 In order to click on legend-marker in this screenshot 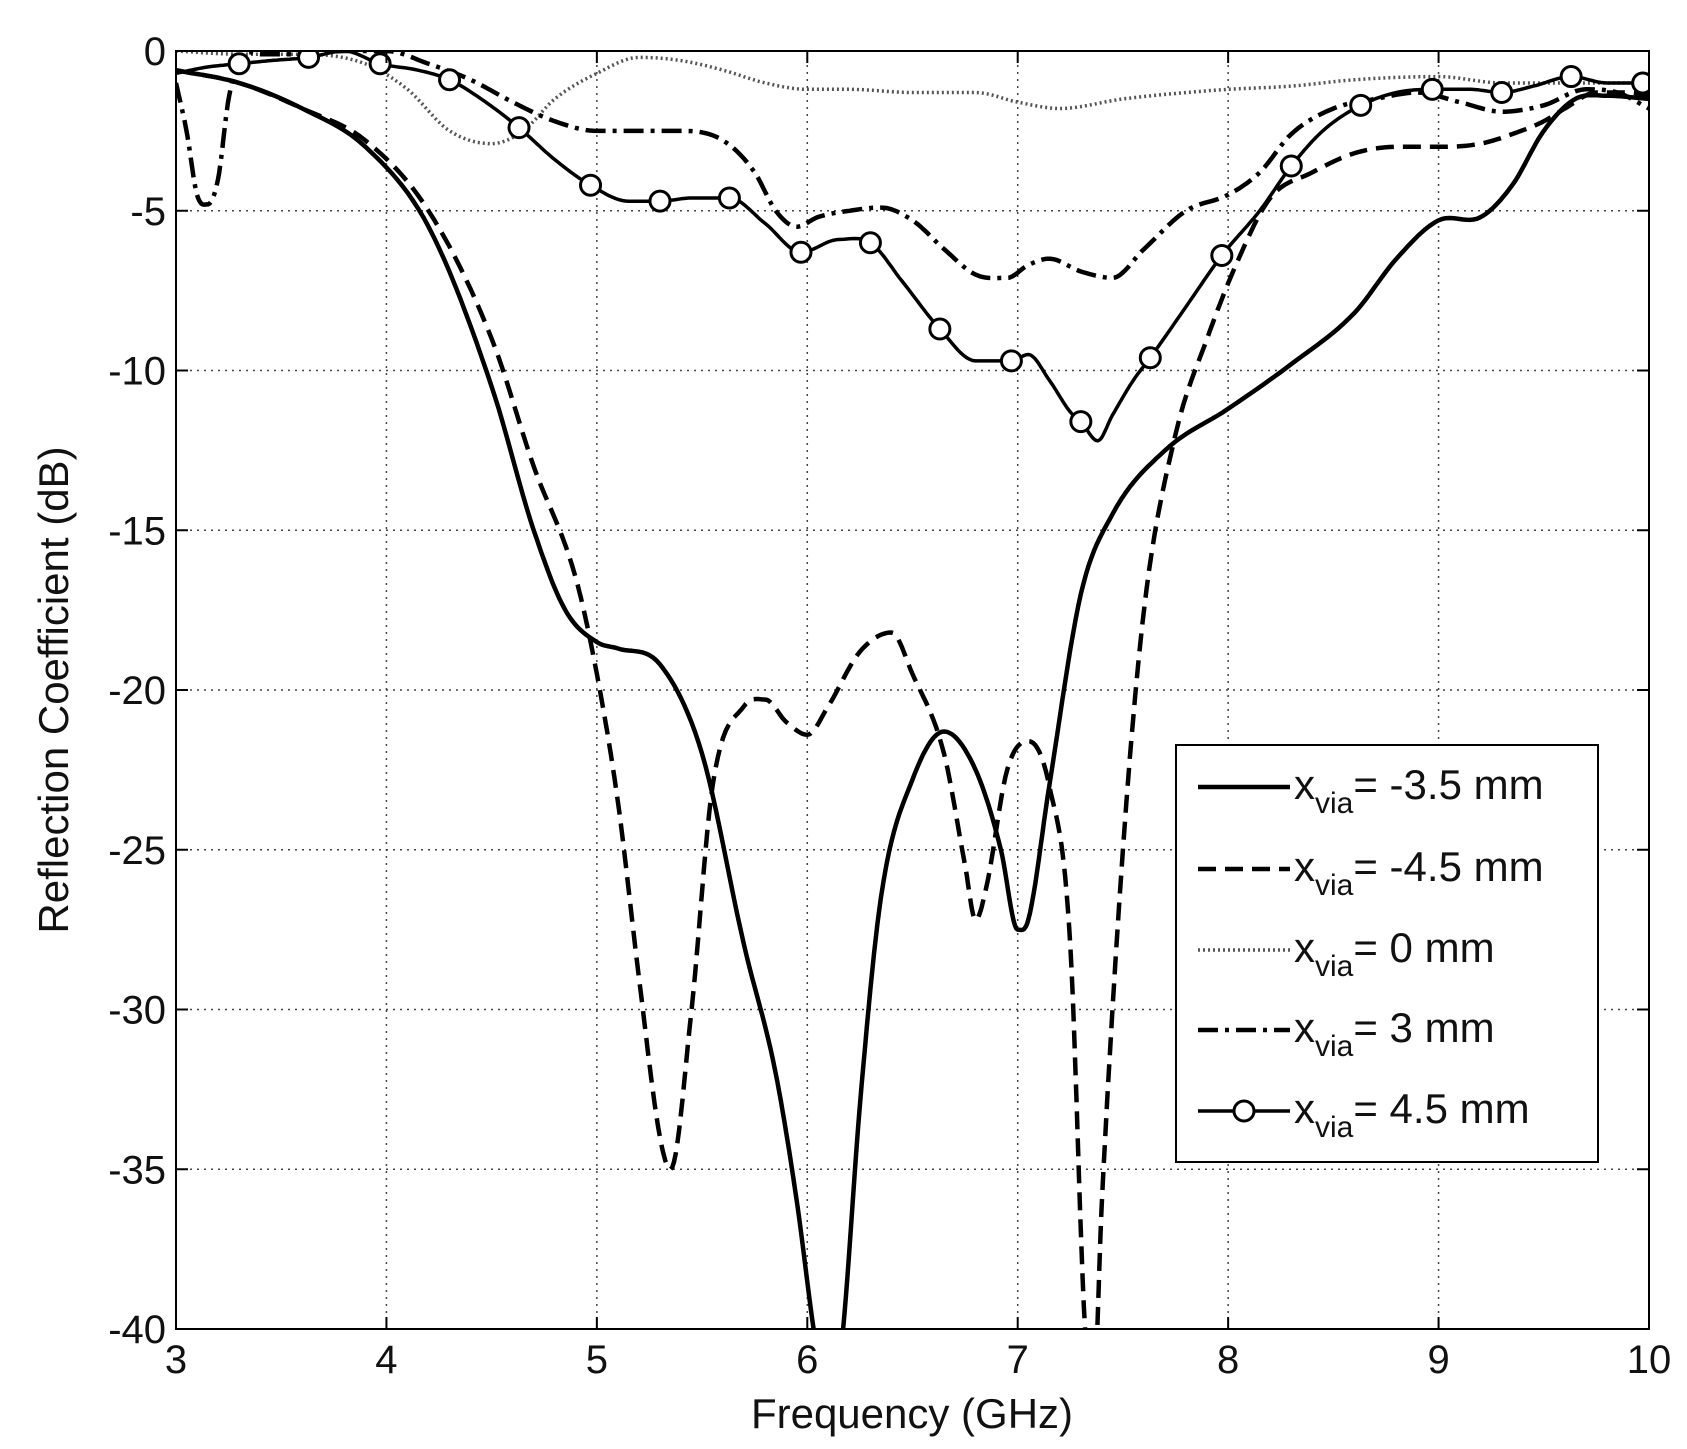, I will do `click(1244, 1111)`.